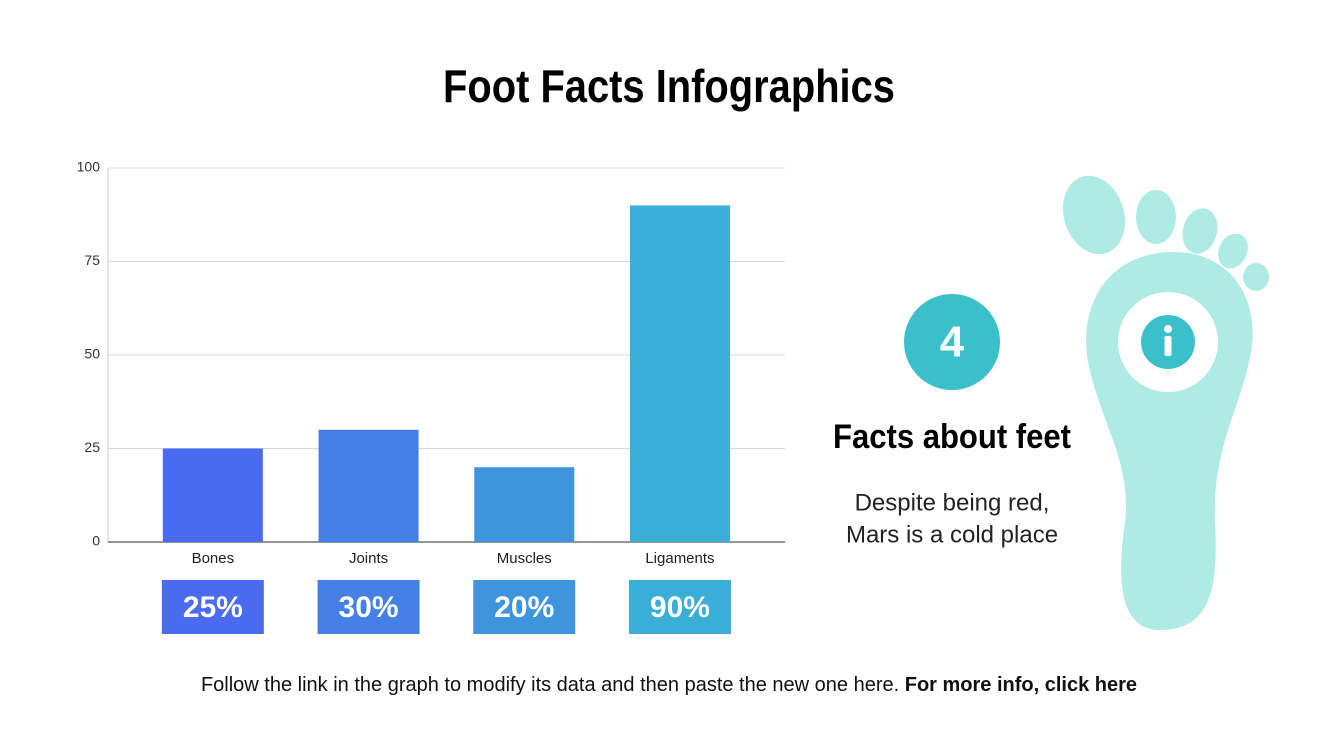 This screenshot has width=1338, height=753. What do you see at coordinates (1165, 402) in the screenshot?
I see `foot-illustration` at bounding box center [1165, 402].